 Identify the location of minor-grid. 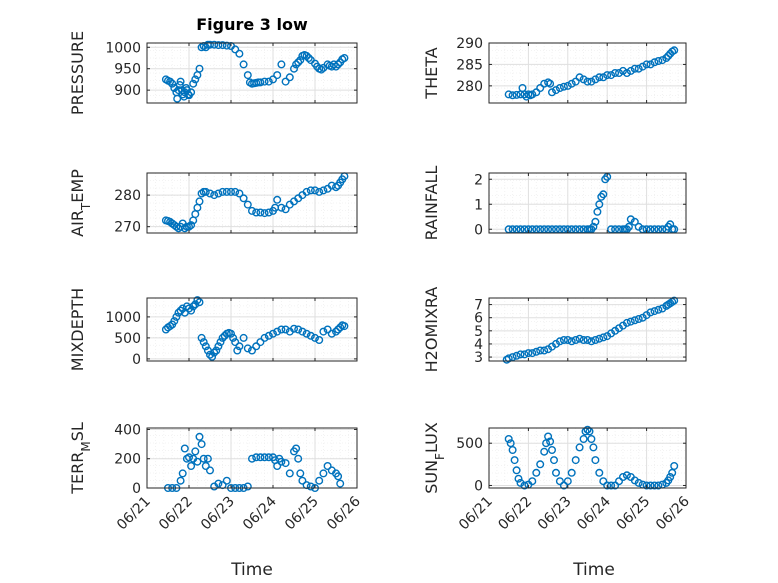
(252, 458).